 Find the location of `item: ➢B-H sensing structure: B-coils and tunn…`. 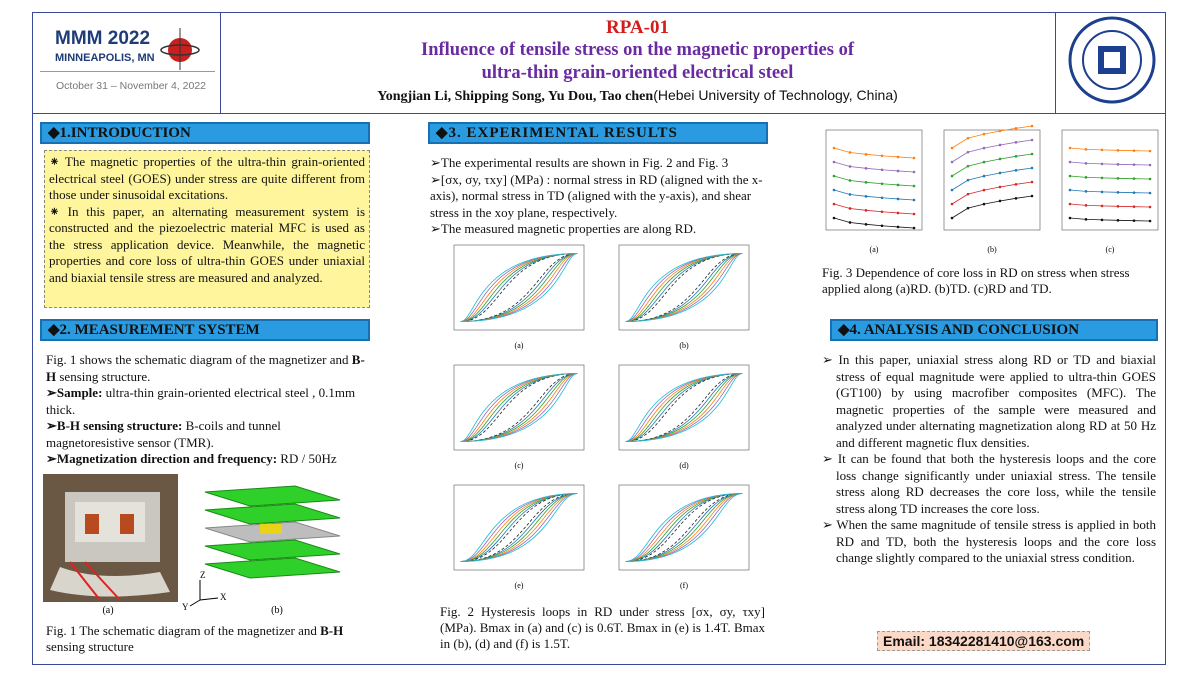

item: ➢B-H sensing structure: B-coils and tunn… is located at coordinates (209, 434).